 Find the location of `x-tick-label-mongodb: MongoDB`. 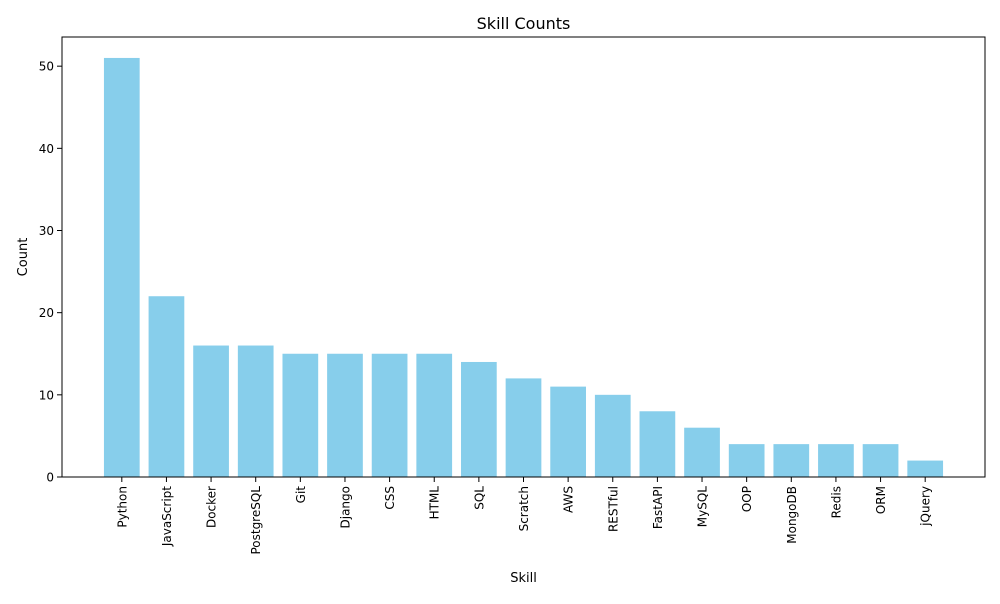

x-tick-label-mongodb: MongoDB is located at coordinates (792, 515).